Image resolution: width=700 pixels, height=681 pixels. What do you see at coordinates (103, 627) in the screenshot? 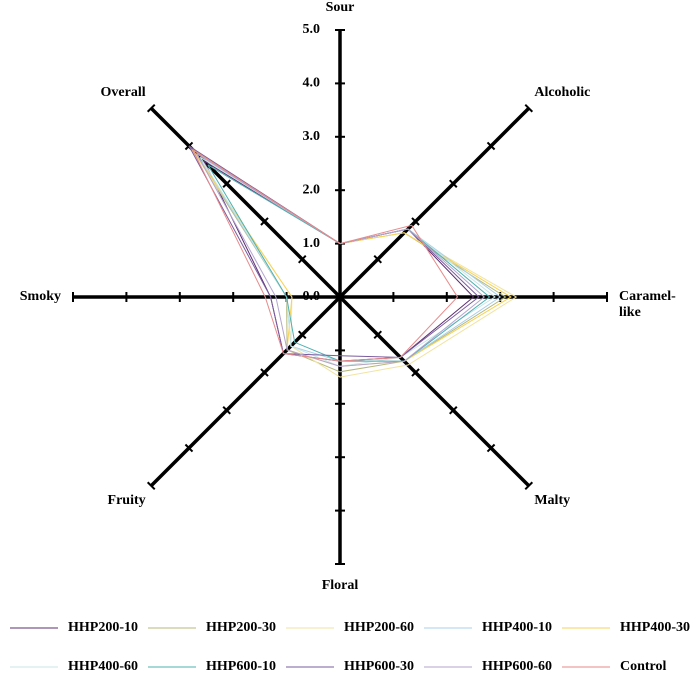
I see `legend-label: HHP200-10` at bounding box center [103, 627].